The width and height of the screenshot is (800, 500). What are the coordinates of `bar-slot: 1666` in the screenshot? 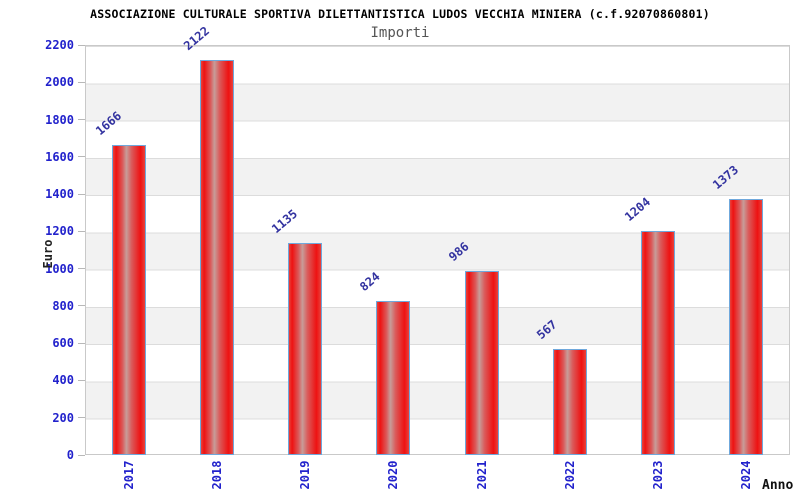 It's located at (129, 250).